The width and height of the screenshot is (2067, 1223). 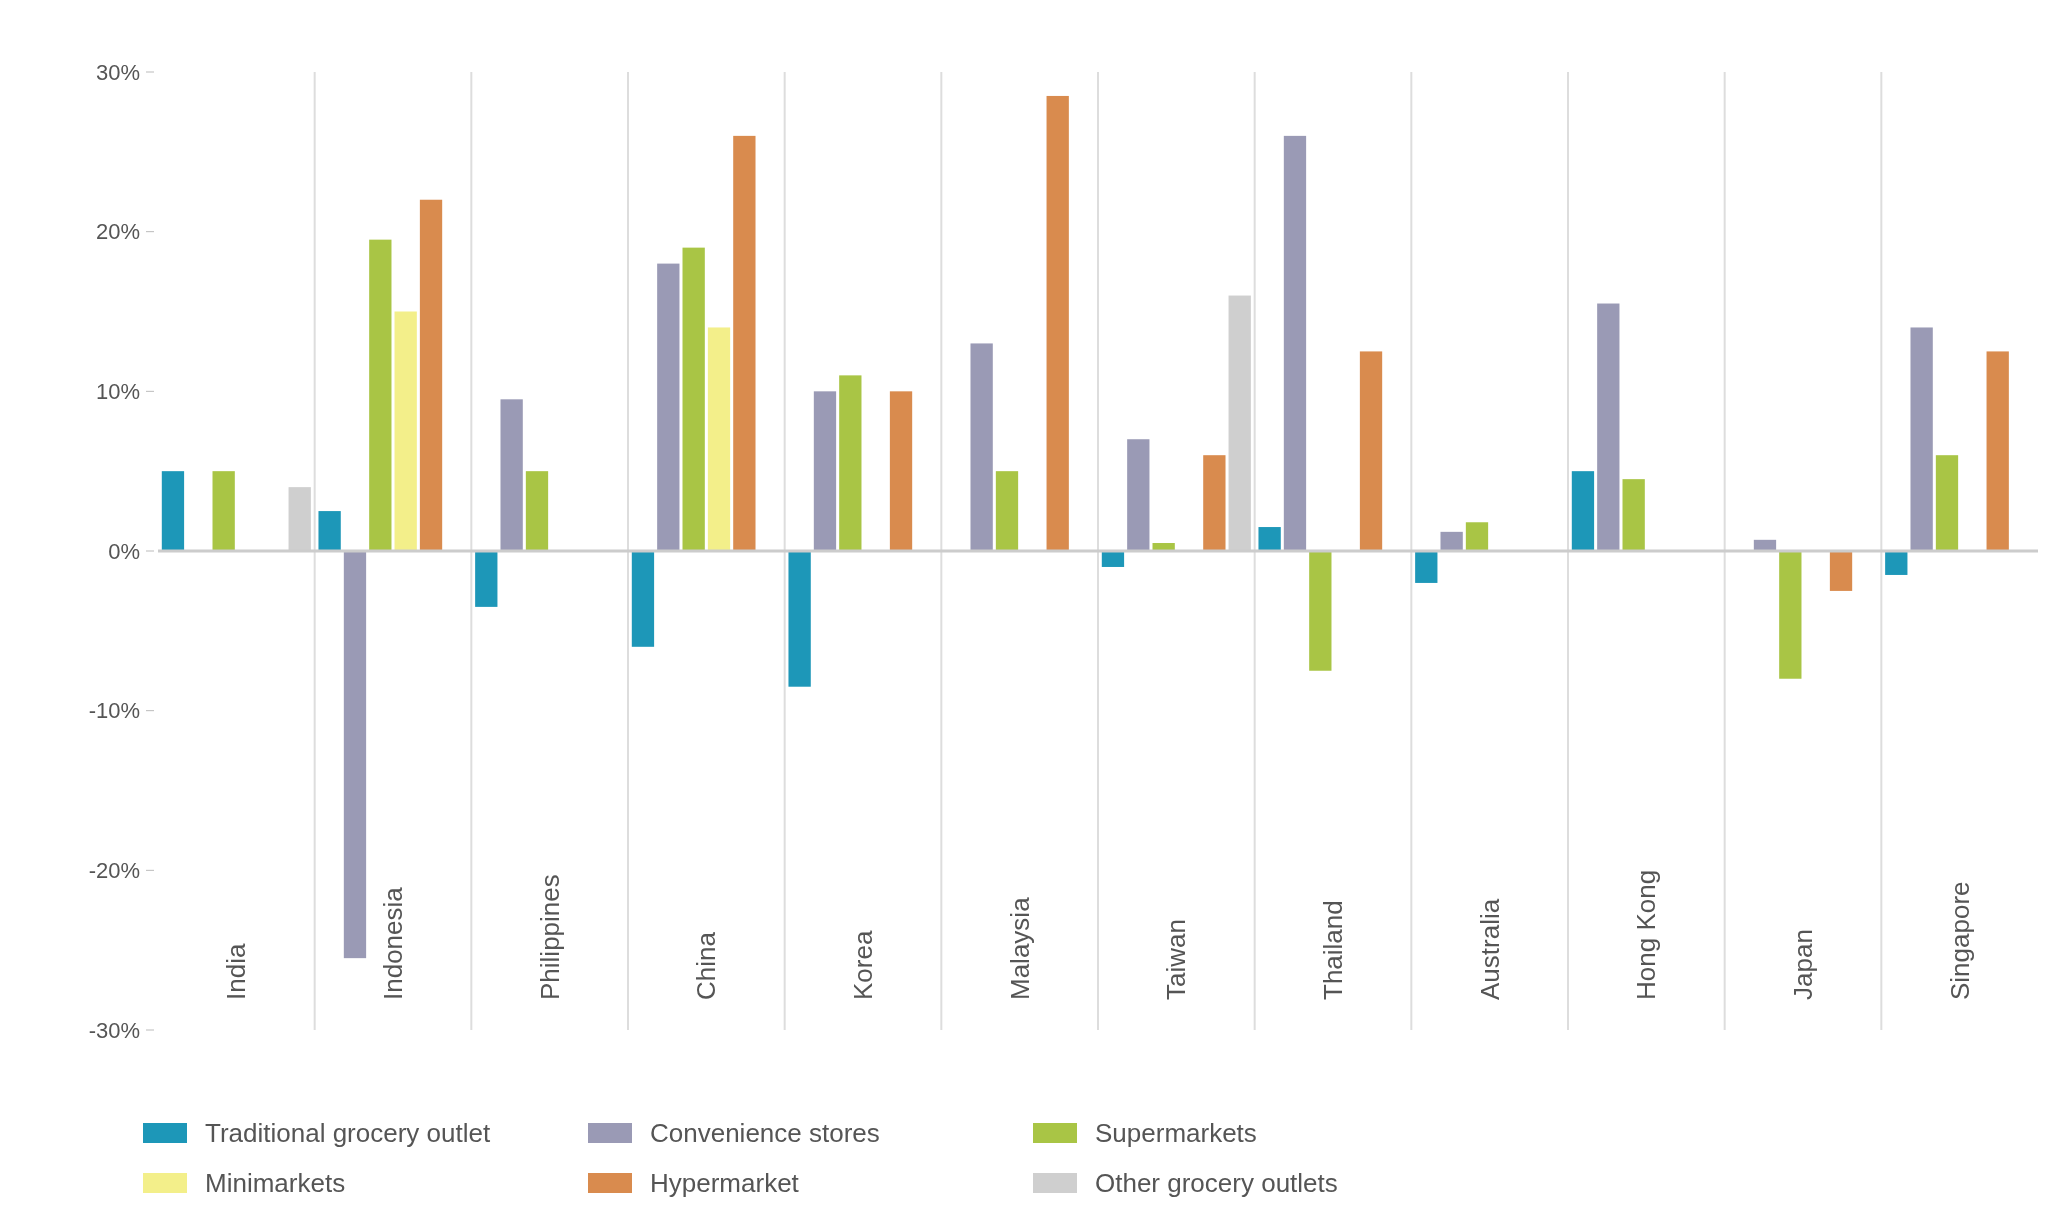 What do you see at coordinates (1019, 948) in the screenshot?
I see `x-tick-label: Malaysia` at bounding box center [1019, 948].